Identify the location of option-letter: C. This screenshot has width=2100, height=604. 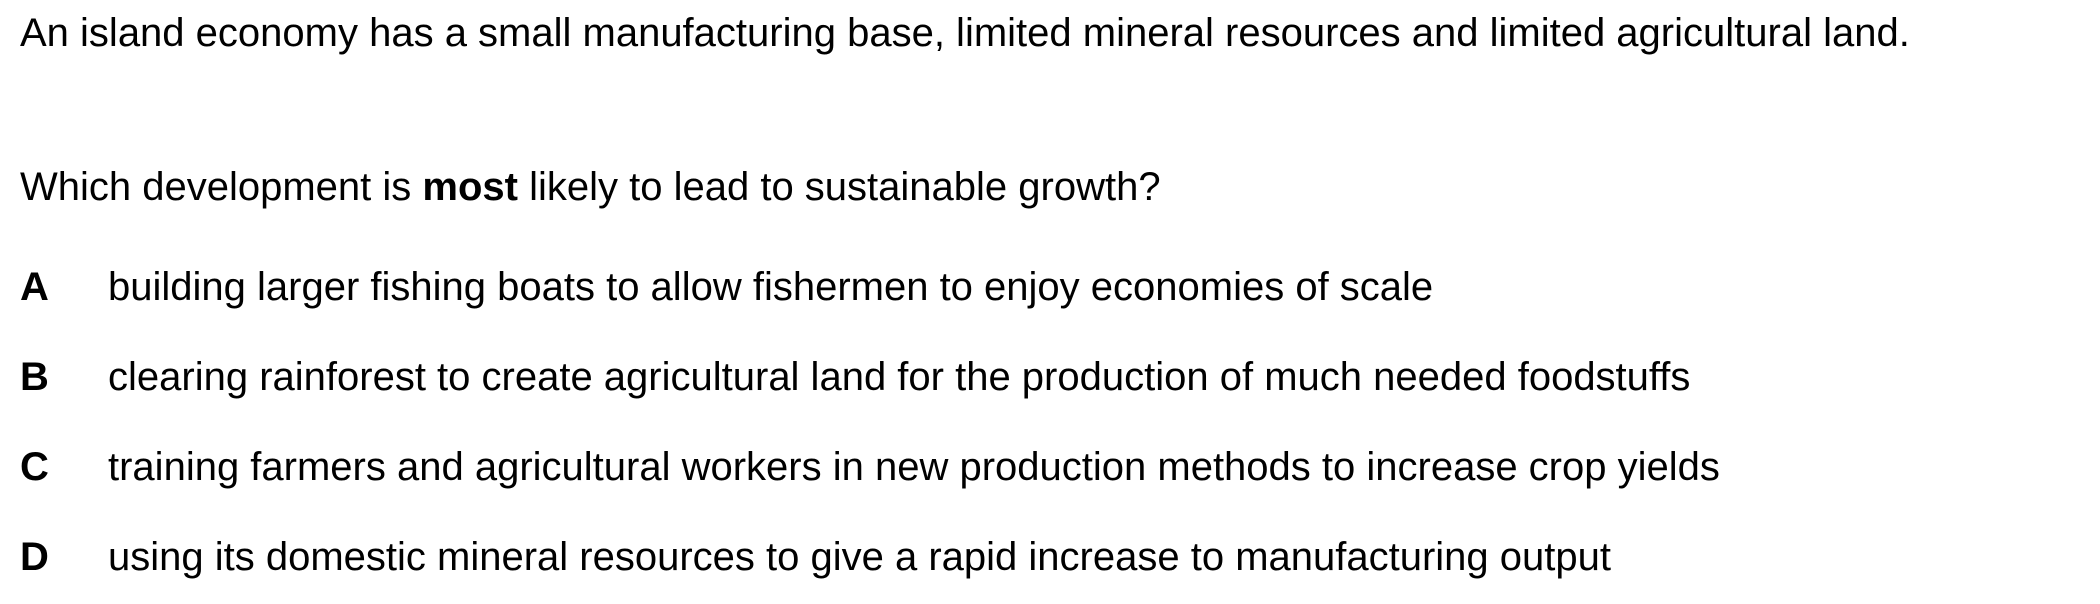
(34, 467).